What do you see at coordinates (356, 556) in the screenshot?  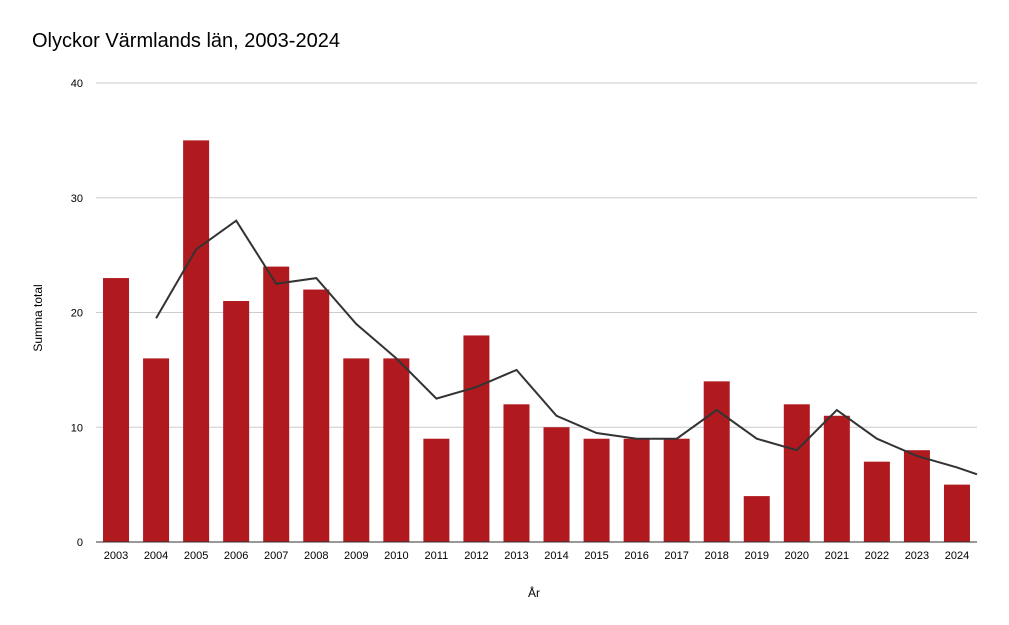 I see `x-tick-label: 2009` at bounding box center [356, 556].